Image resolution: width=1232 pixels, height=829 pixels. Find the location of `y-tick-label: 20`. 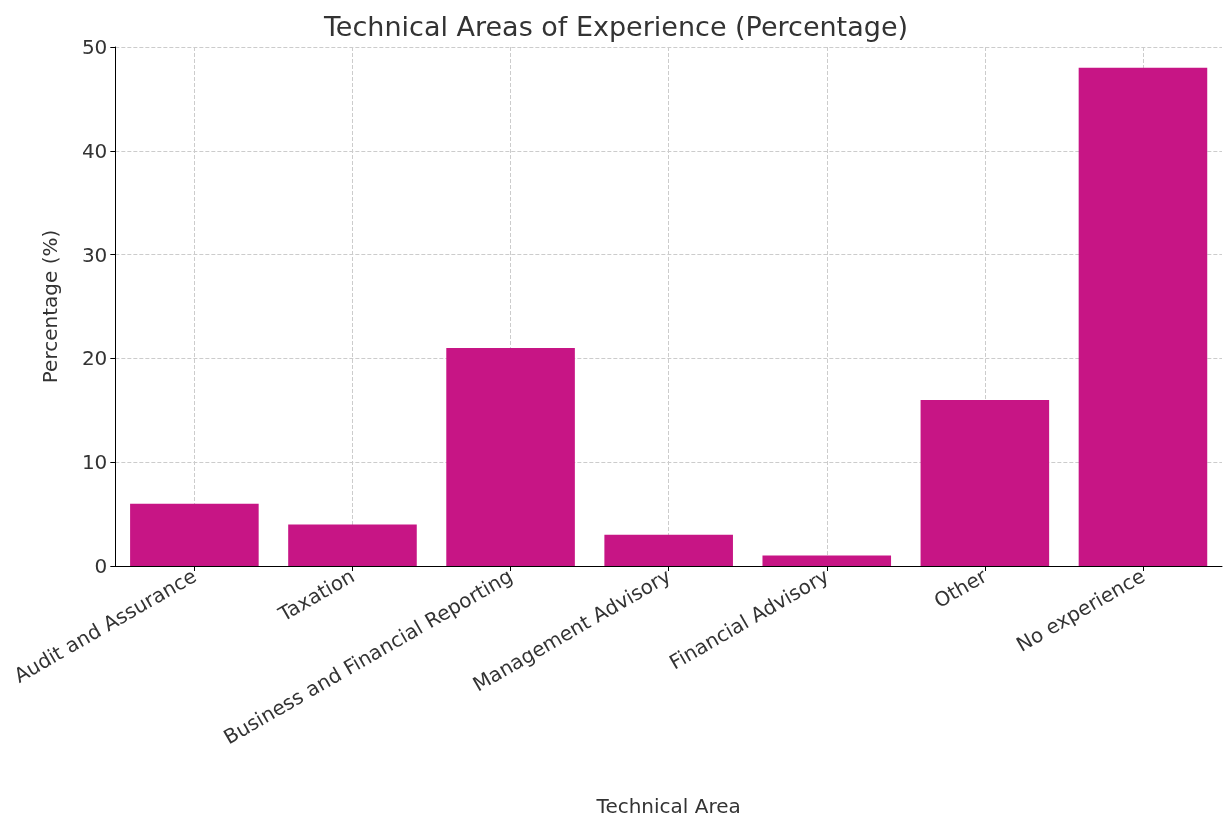

y-tick-label: 20 is located at coordinates (94, 358).